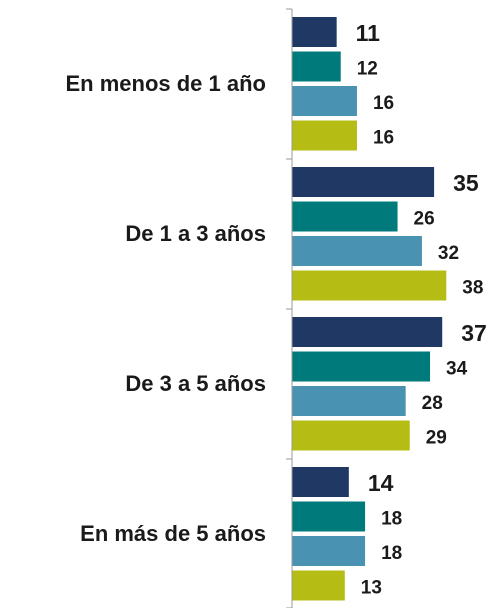 This screenshot has width=494, height=608. I want to click on value-label: 13, so click(371, 588).